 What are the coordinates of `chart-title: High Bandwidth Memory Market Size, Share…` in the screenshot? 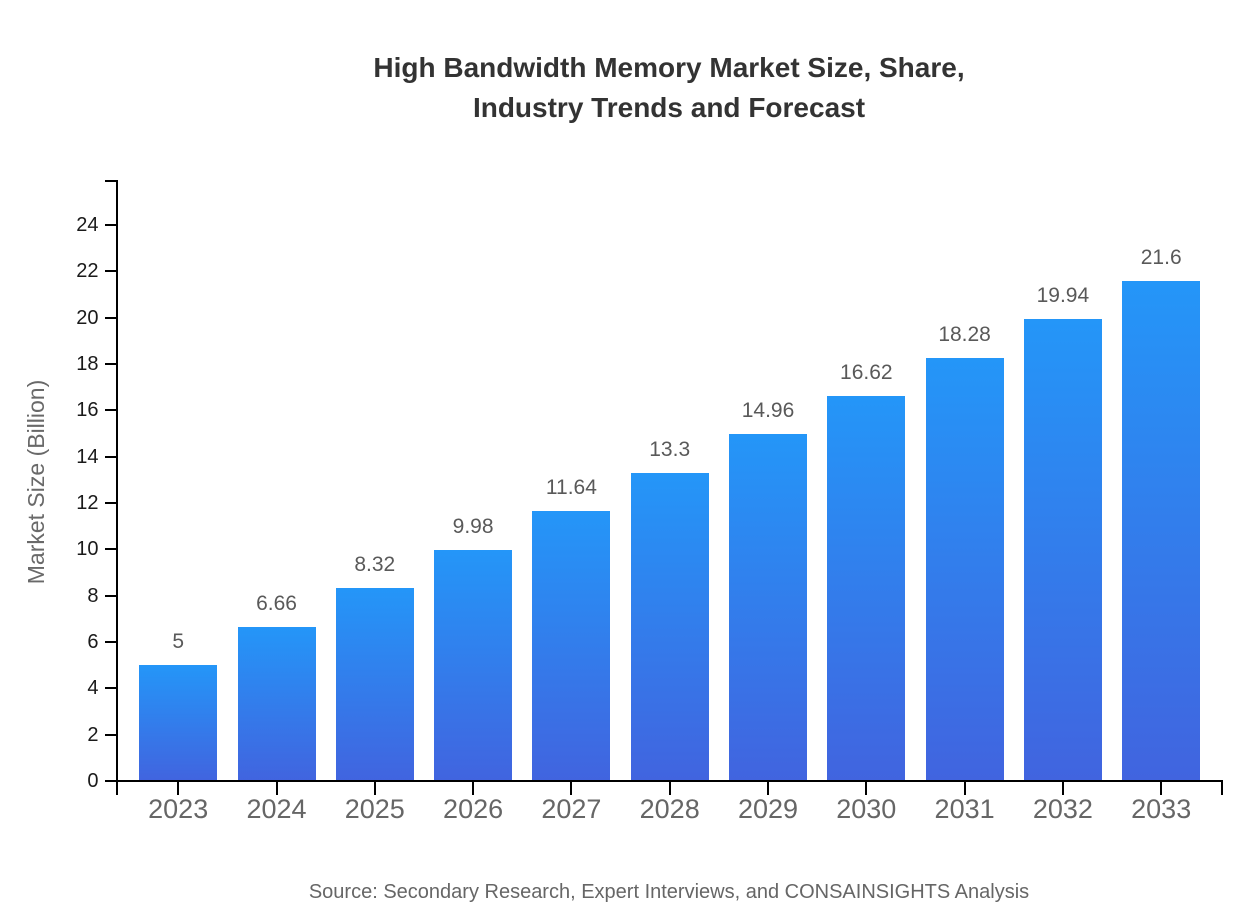 It's located at (669, 87).